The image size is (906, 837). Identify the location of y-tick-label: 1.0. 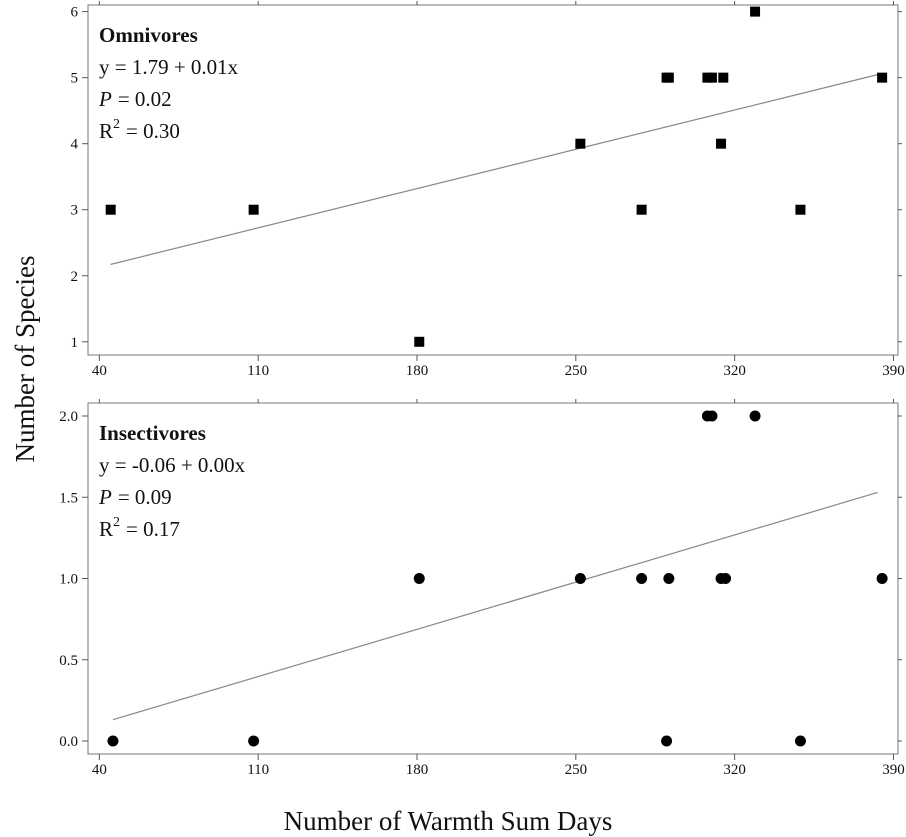
(68, 580).